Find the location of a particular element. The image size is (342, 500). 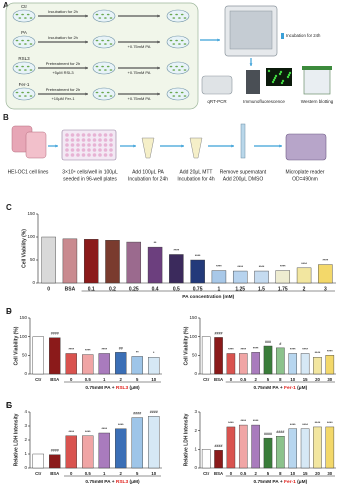

label: 3 is located at coordinates (195, 411).